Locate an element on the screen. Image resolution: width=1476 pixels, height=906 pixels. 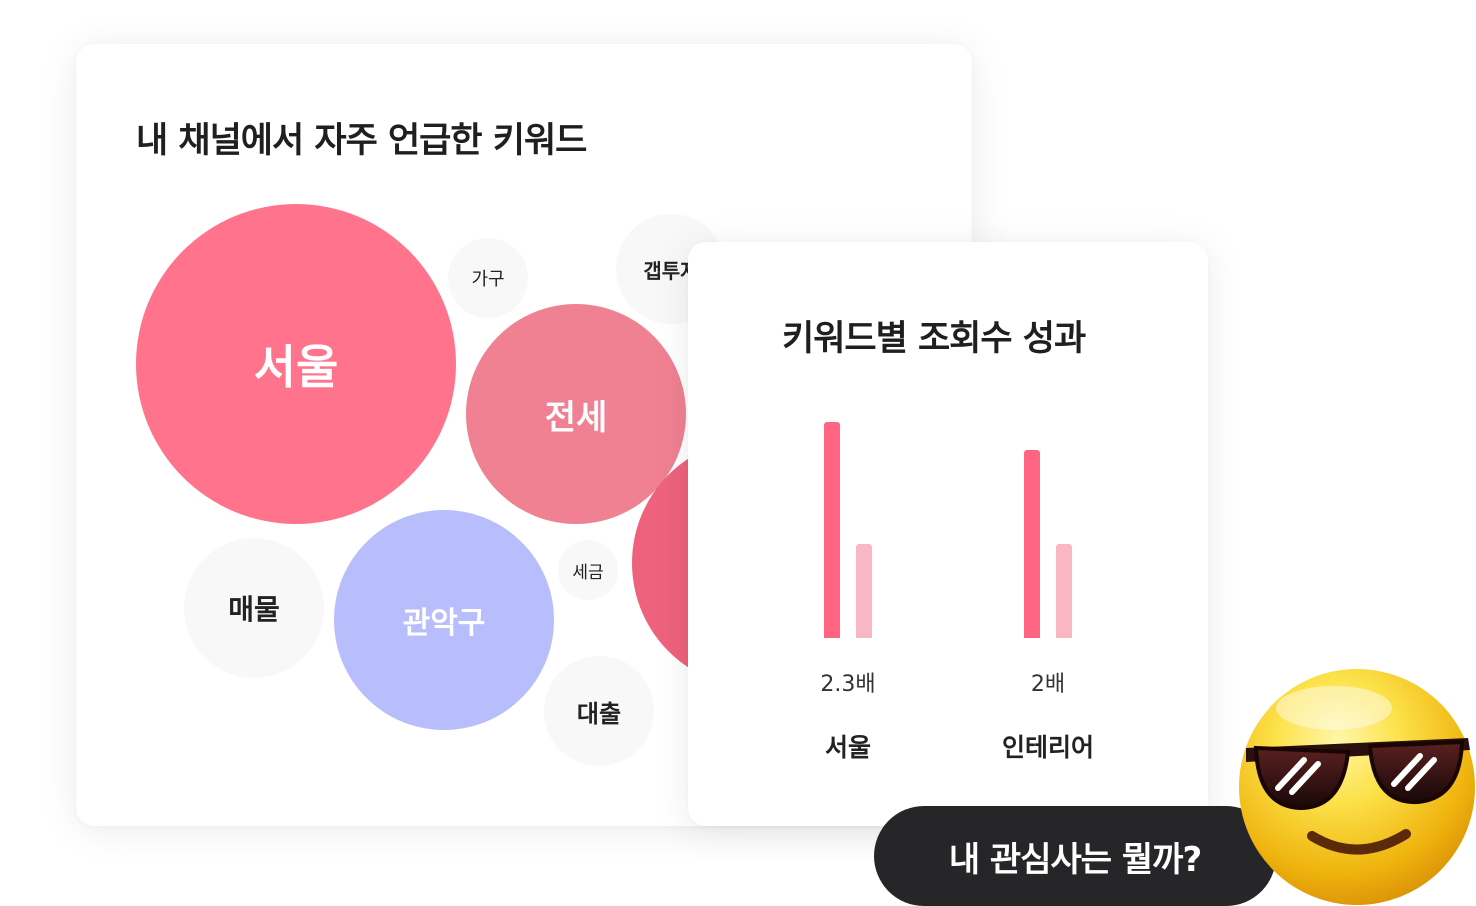
bar-value-label: 2.3배 is located at coordinates (848, 684).